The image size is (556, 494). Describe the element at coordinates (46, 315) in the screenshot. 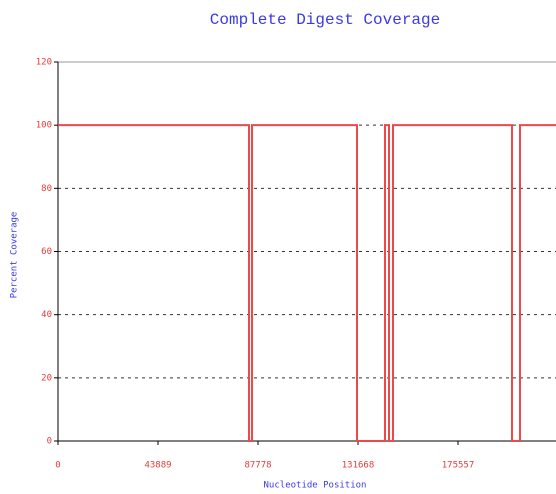

I see `y-tick-label: 40` at that location.